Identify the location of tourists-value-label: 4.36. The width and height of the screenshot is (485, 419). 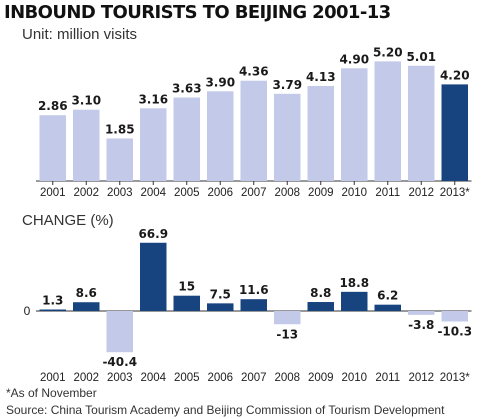
(254, 72).